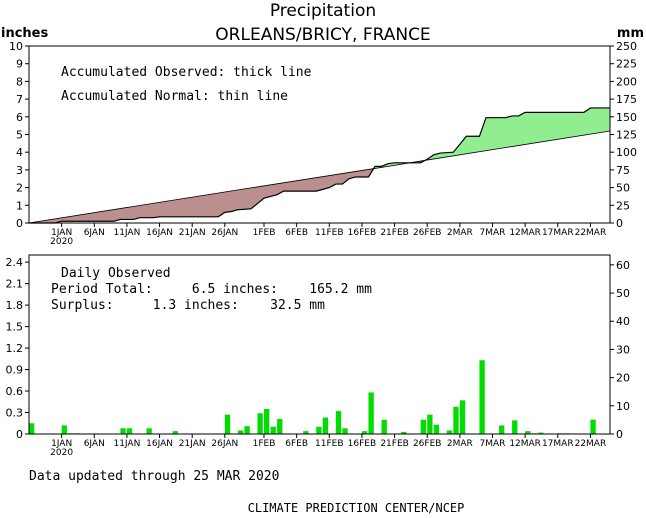  I want to click on y-tick-label: 10, so click(16, 46).